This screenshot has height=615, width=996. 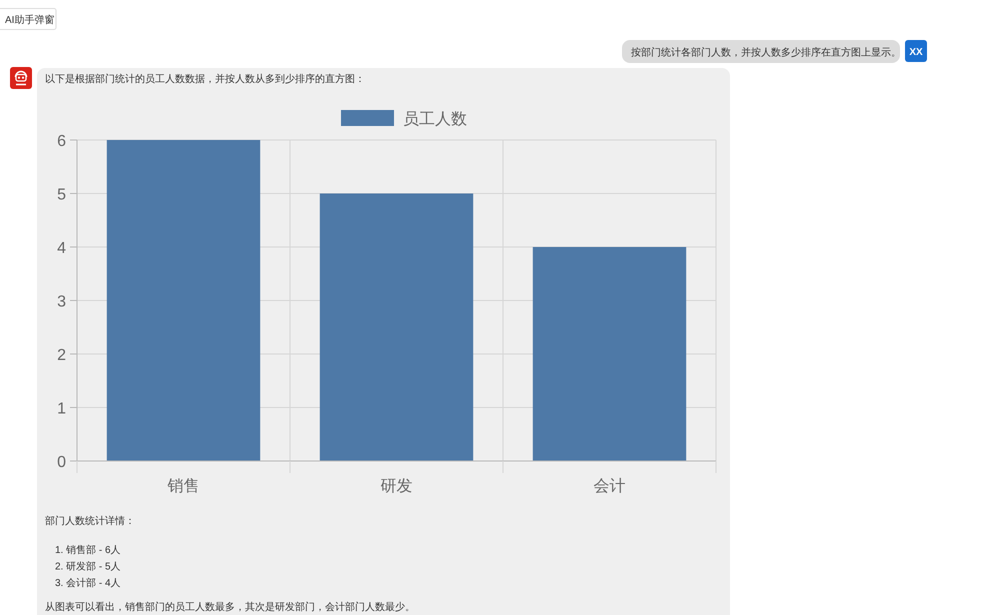 I want to click on text: 3. 会计部 - 4人, so click(x=88, y=583).